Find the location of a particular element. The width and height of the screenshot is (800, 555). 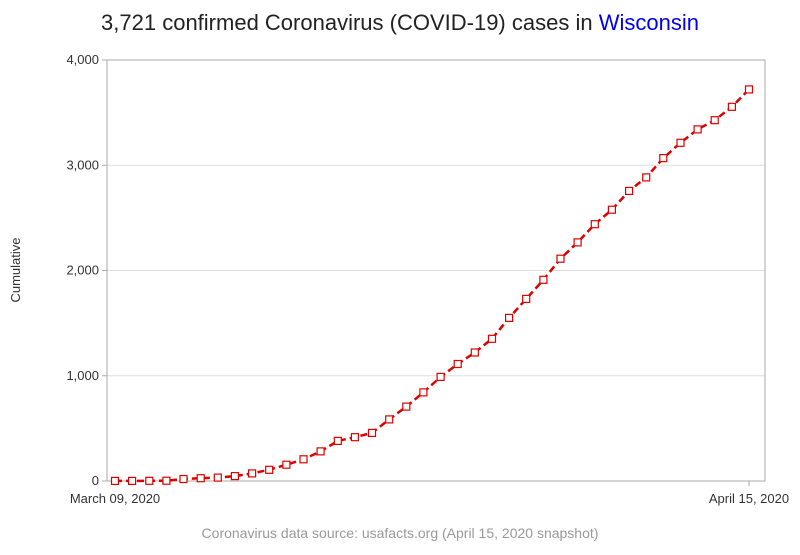

y-tick-label: 0 is located at coordinates (95, 480).